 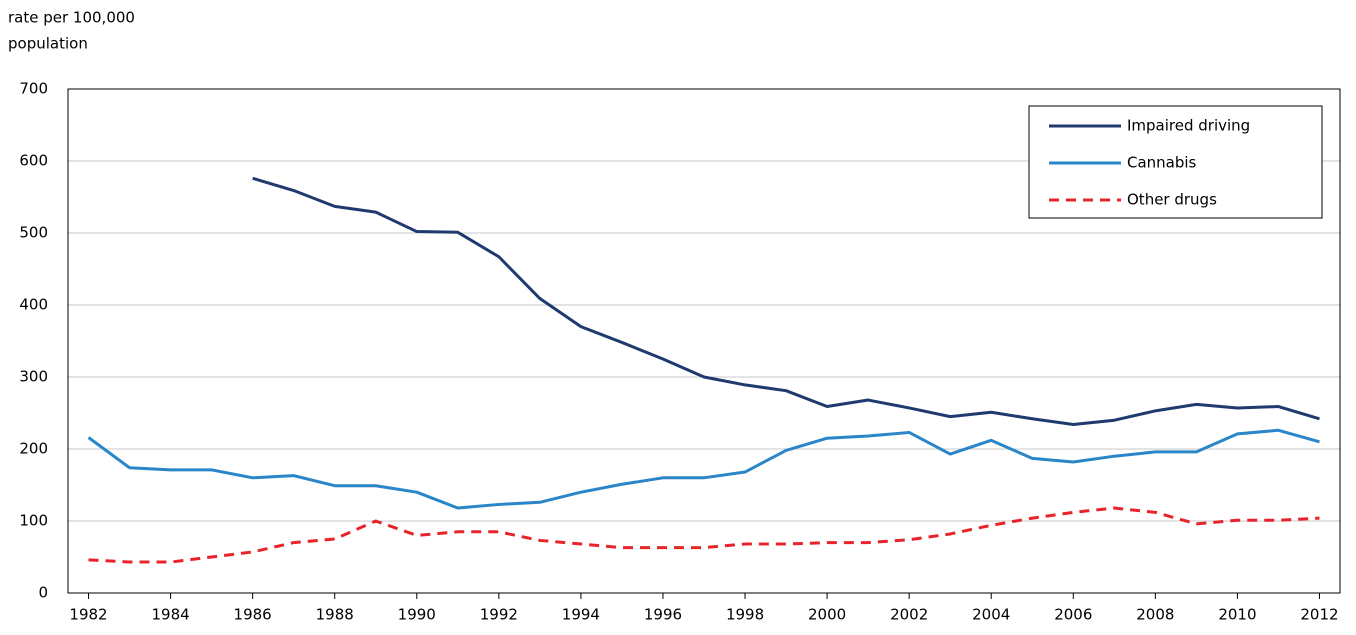 What do you see at coordinates (48, 44) in the screenshot?
I see `y-axis-label: population` at bounding box center [48, 44].